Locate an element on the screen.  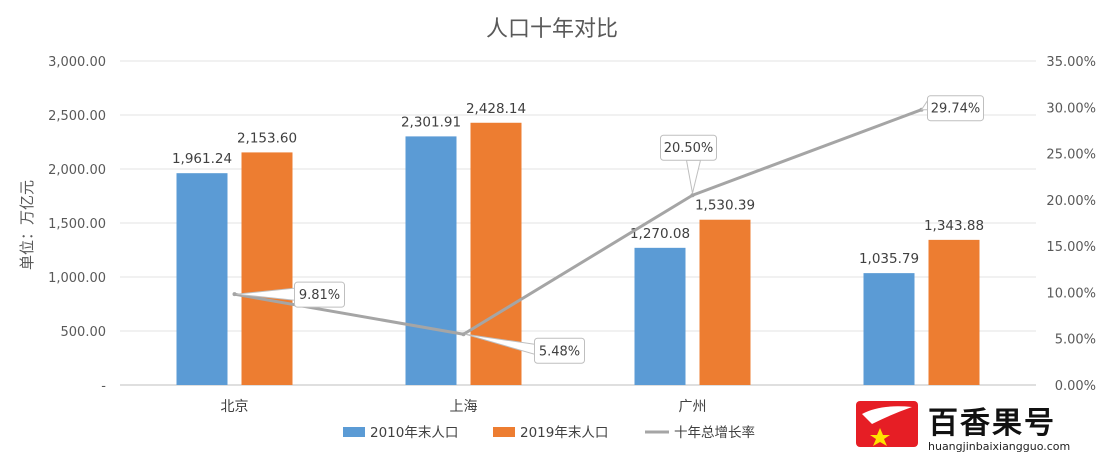
y2-tick-label: 10.00% is located at coordinates (1071, 293).